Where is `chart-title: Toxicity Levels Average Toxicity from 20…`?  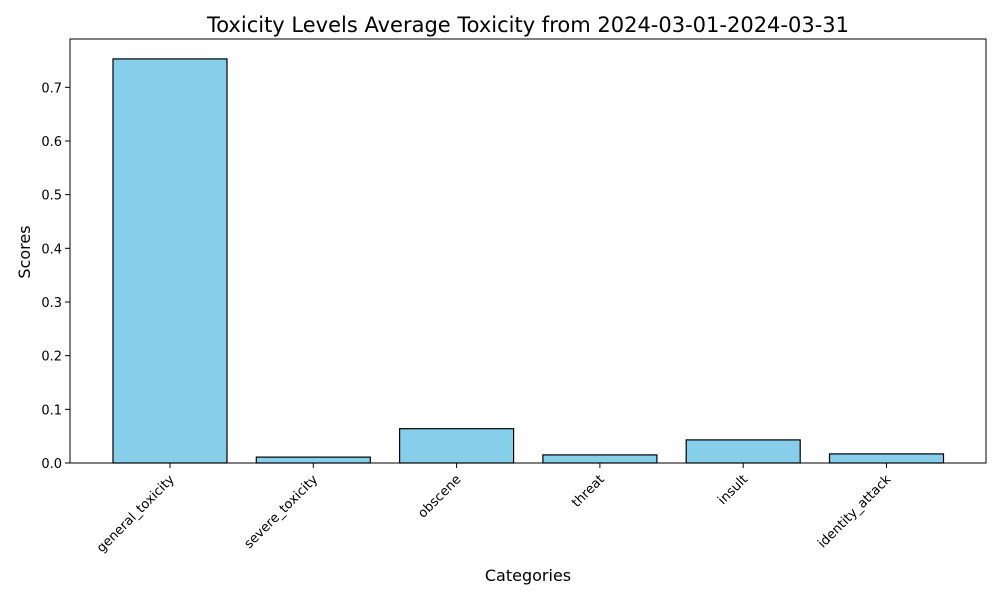
chart-title: Toxicity Levels Average Toxicity from 20… is located at coordinates (527, 25).